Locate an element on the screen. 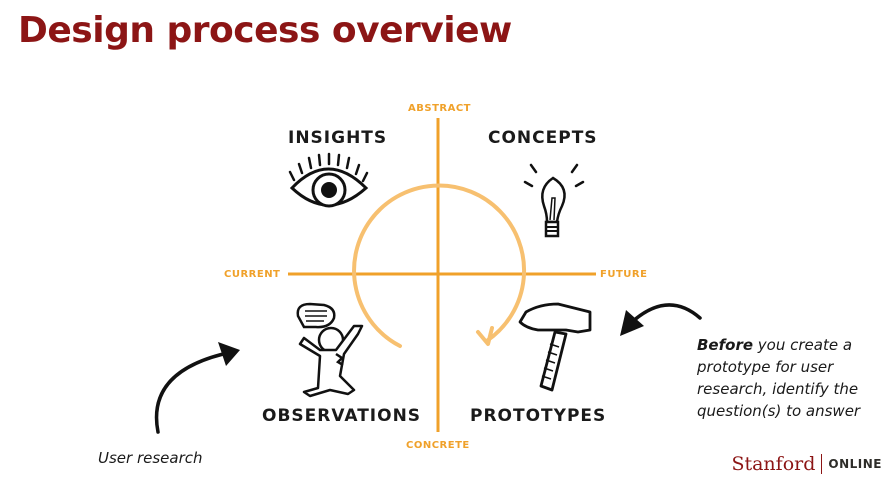 The image size is (896, 487). logo-subtitle: ONLINE is located at coordinates (855, 464).